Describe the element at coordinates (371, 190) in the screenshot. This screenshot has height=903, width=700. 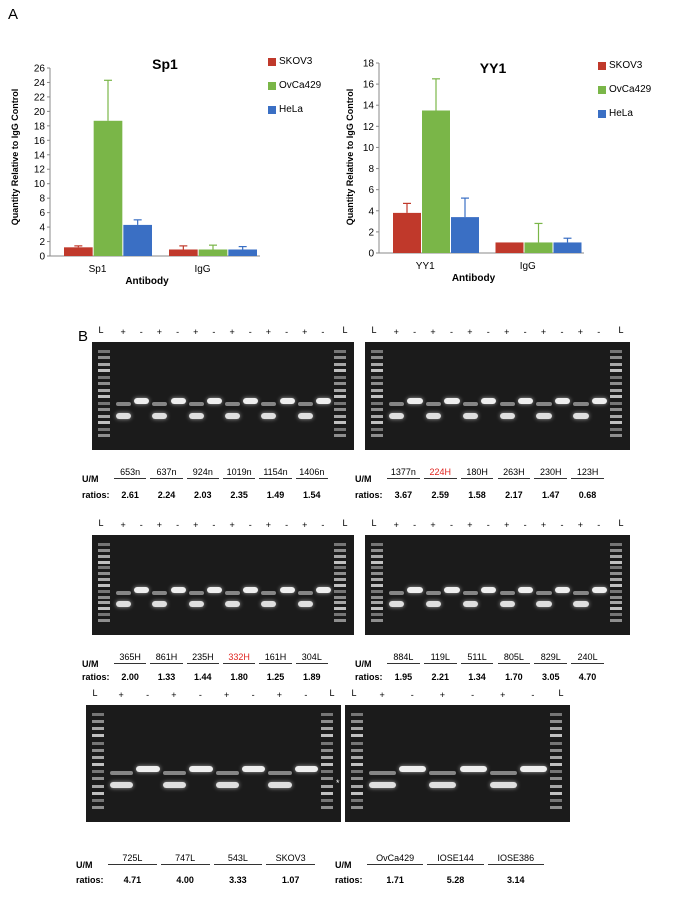
I see `y-tick-label: 6` at that location.